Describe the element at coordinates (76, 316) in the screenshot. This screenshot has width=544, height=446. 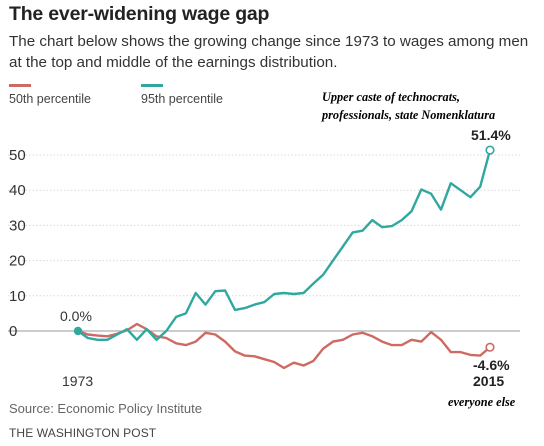
I see `start-value-label: 0.0%` at that location.